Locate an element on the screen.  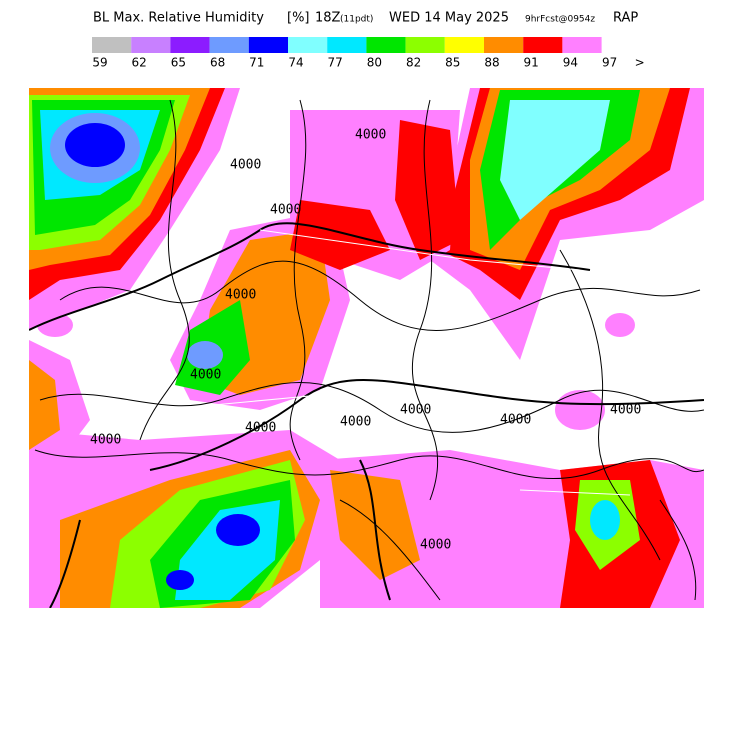
legend-label: 91 is located at coordinates (531, 63).